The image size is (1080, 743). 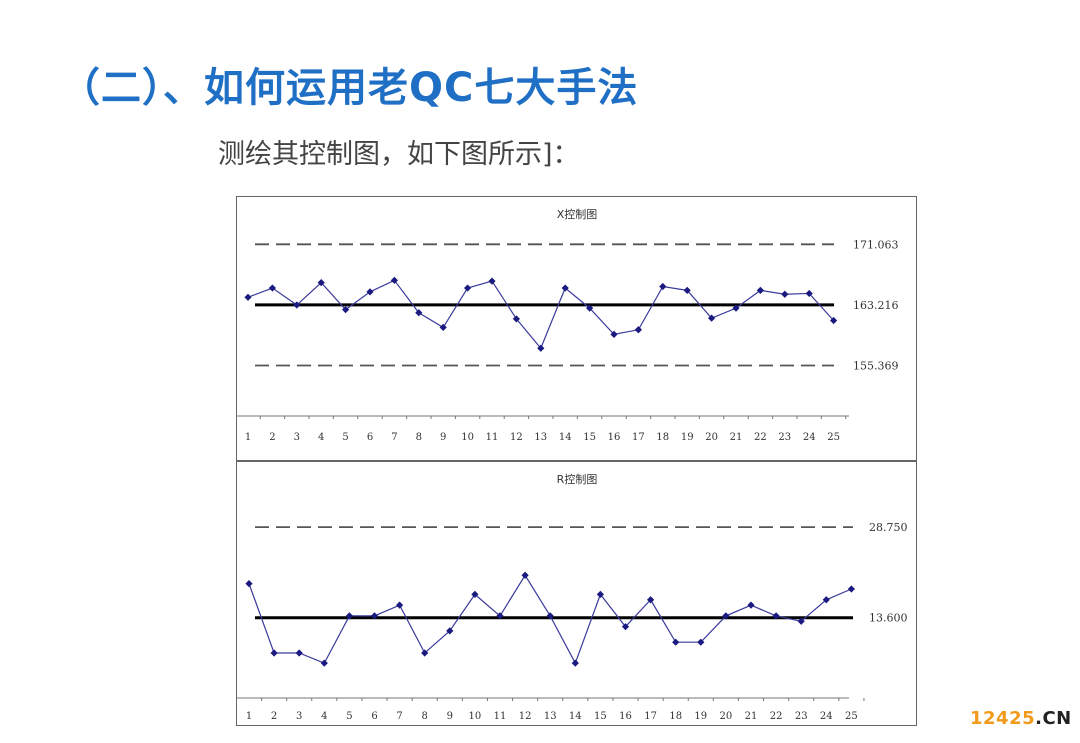 What do you see at coordinates (374, 716) in the screenshot?
I see `r-x-tick-label: 6` at bounding box center [374, 716].